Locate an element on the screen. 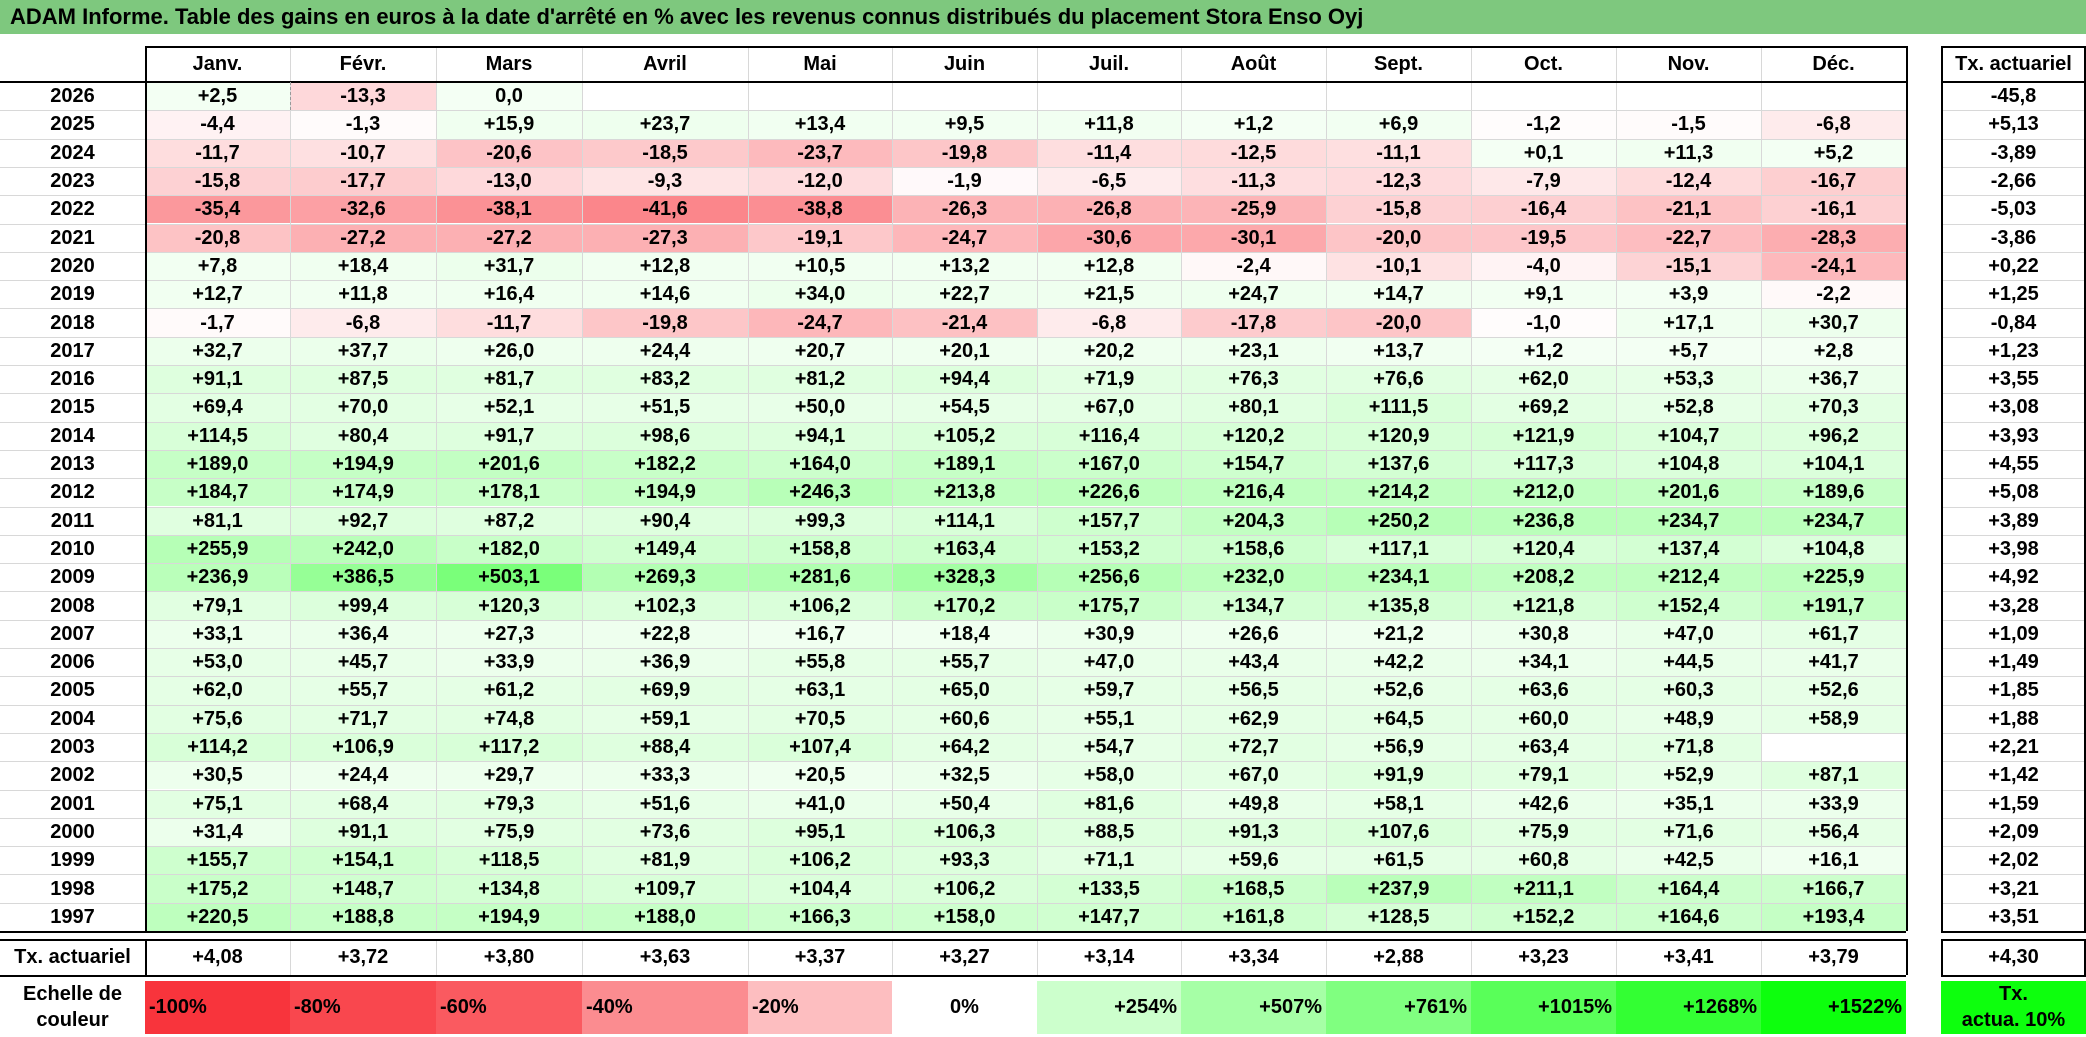 Image resolution: width=2086 pixels, height=1037 pixels. table-cell: -2,2 is located at coordinates (1833, 294).